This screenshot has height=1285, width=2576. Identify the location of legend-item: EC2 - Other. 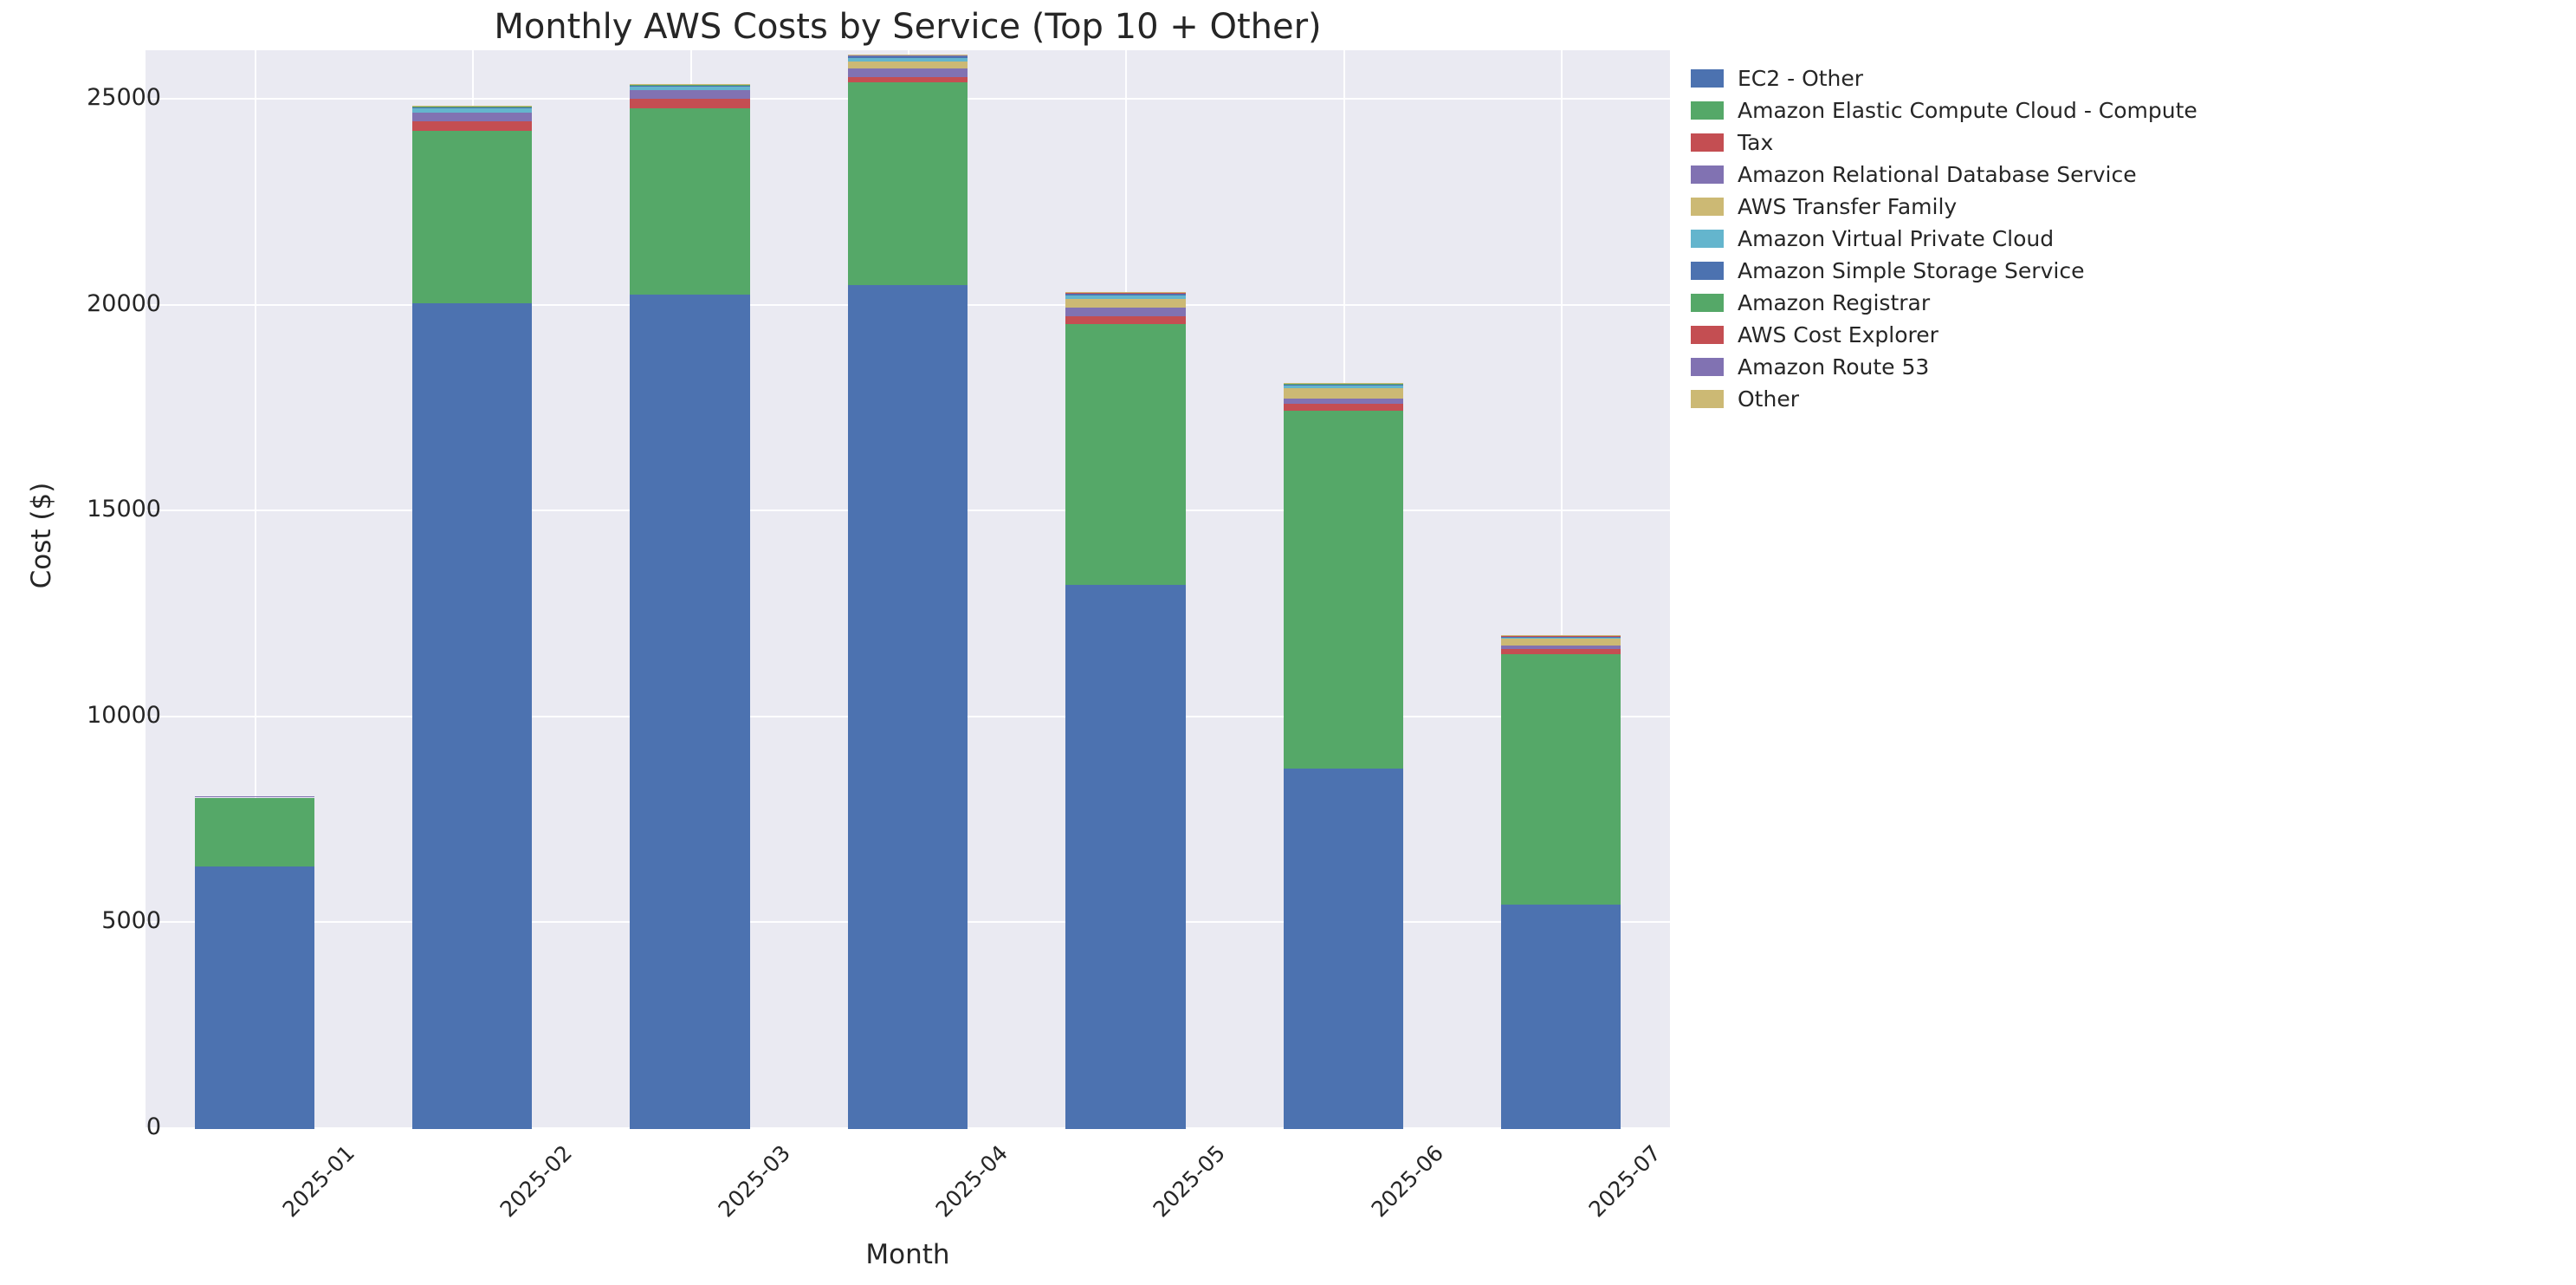
(2115, 78).